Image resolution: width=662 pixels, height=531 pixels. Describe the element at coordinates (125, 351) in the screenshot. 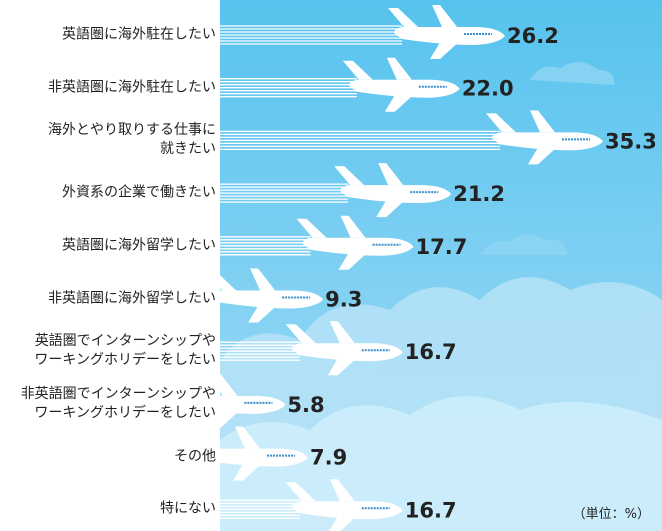

I see `category-label: 英語圏でインターンシップや ワーキングホリデーをしたい` at that location.